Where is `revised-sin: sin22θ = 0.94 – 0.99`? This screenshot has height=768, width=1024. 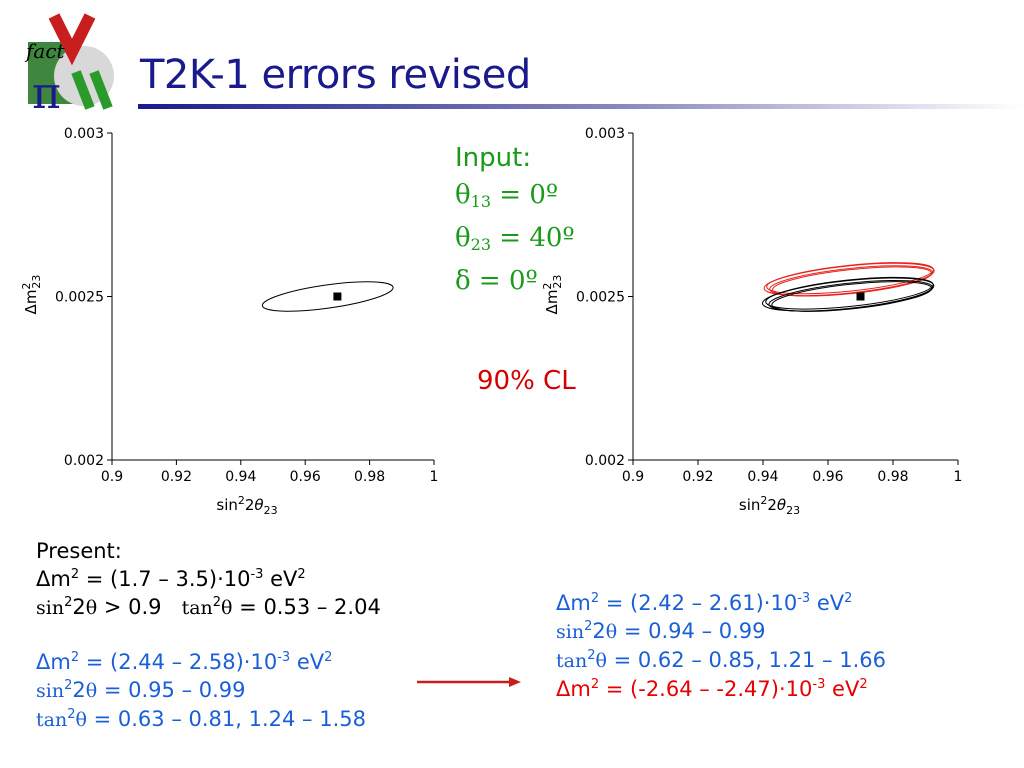
revised-sin: sin22θ = 0.94 – 0.99 is located at coordinates (661, 631).